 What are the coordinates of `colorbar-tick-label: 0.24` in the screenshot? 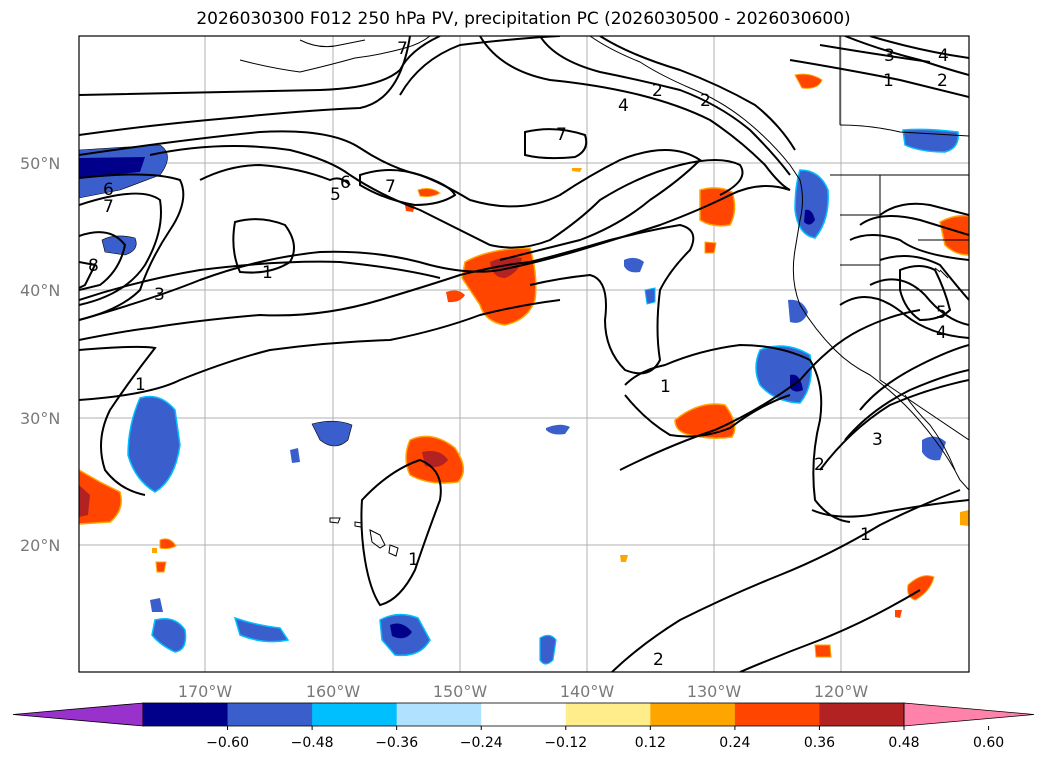 It's located at (734, 743).